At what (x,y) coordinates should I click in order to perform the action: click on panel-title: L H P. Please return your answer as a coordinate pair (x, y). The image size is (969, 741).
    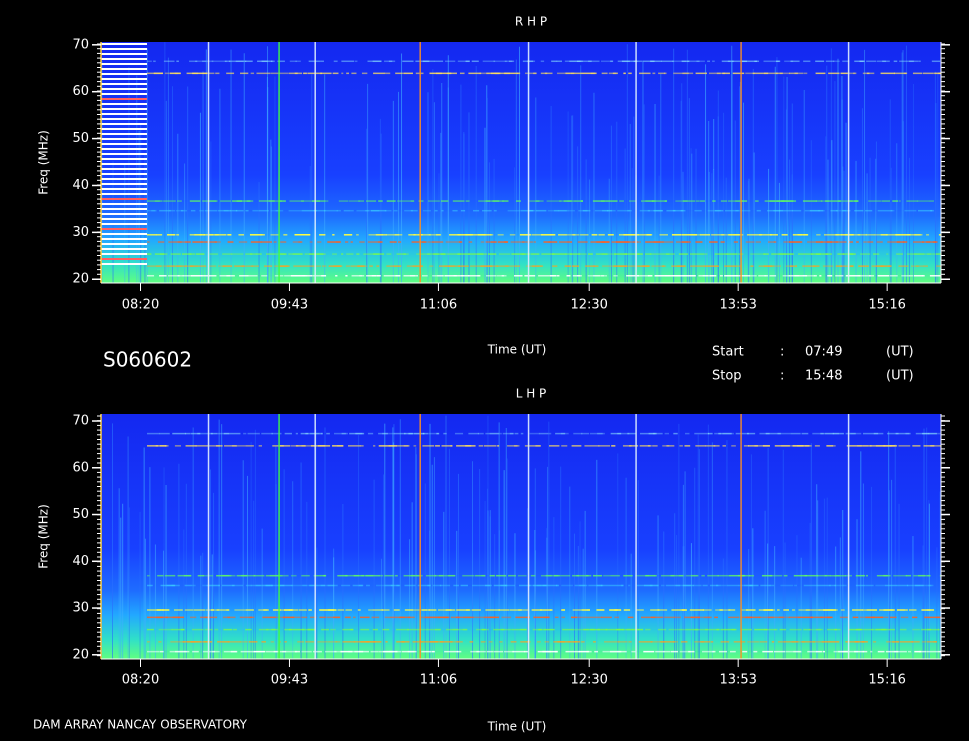
    Looking at the image, I should click on (531, 394).